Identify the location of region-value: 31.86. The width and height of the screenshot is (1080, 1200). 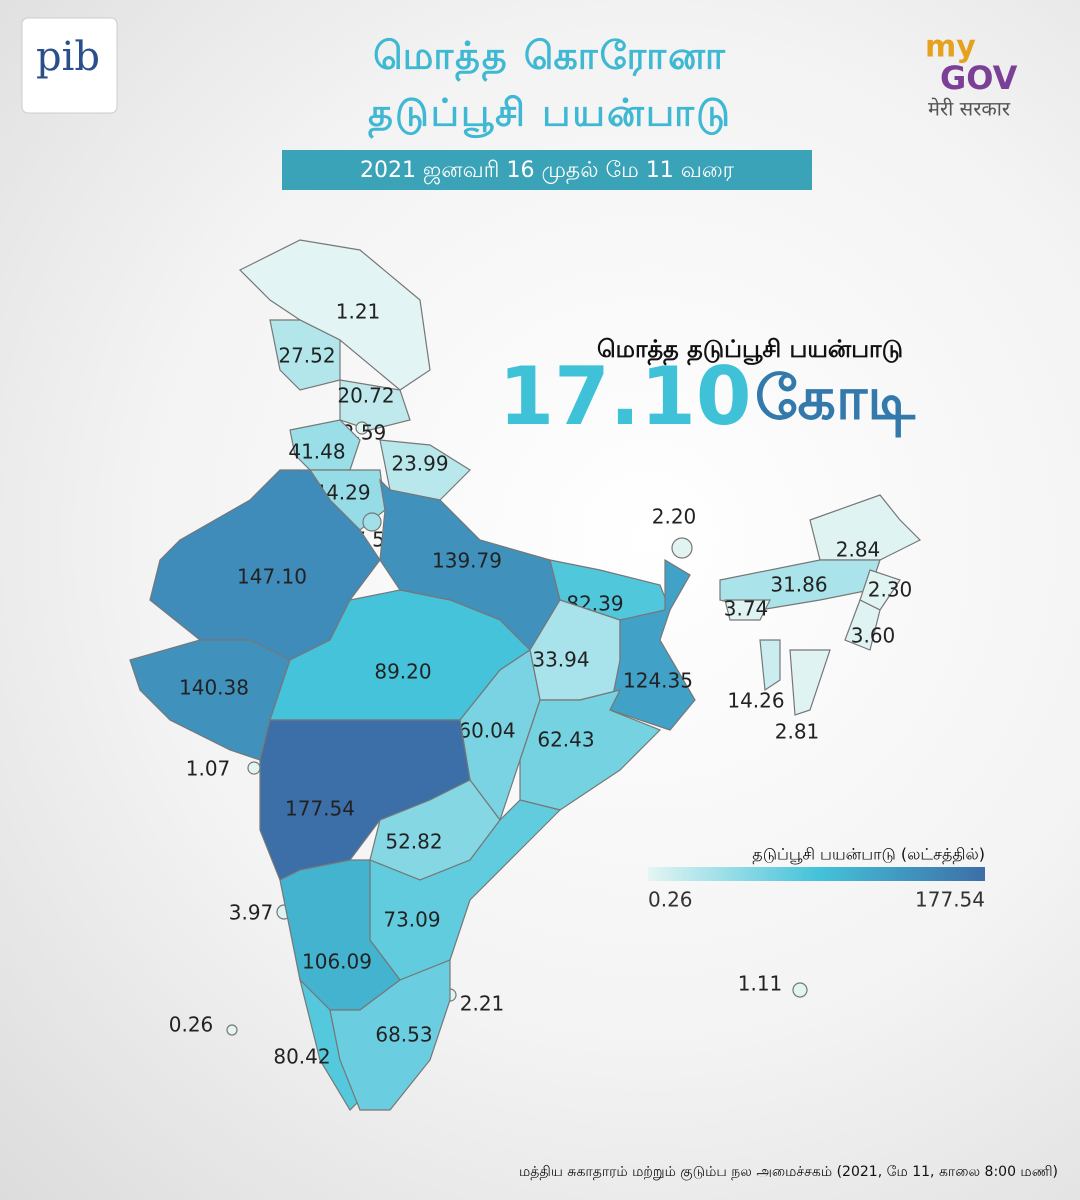
(798, 585).